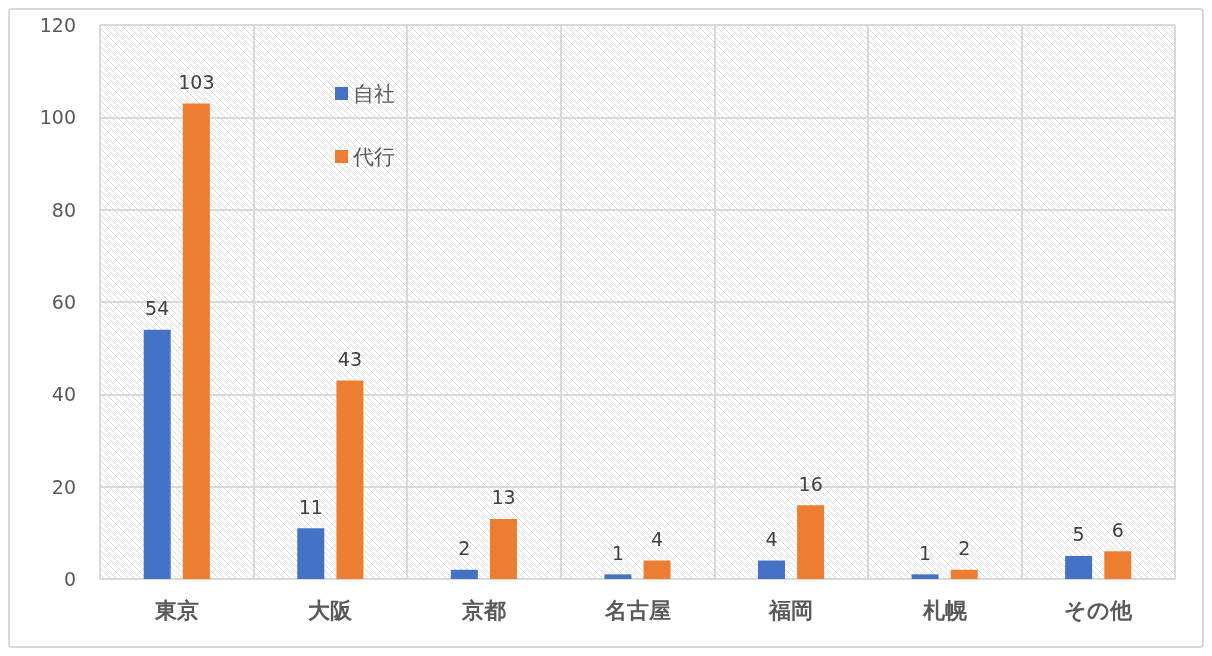  I want to click on x-tick-label: 福岡, so click(791, 610).